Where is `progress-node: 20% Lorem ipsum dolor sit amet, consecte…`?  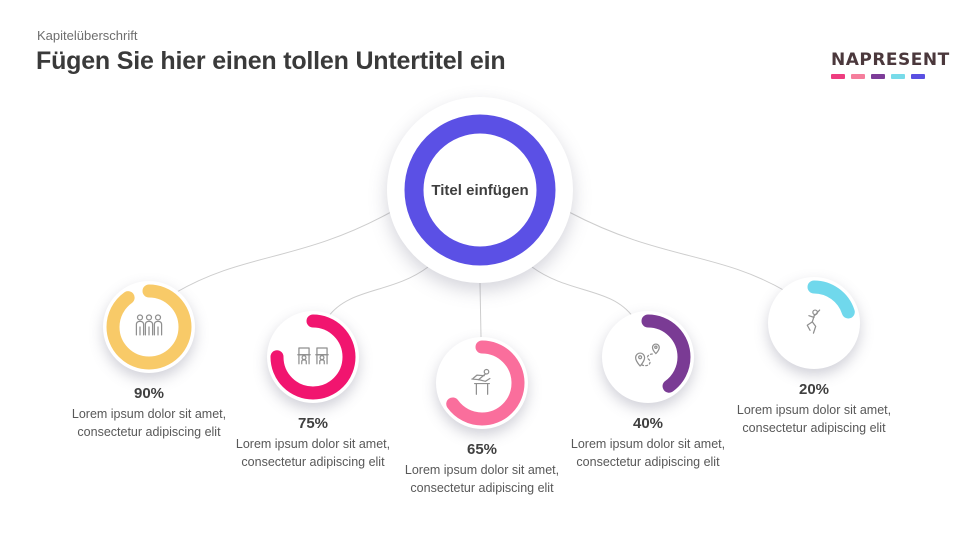 progress-node: 20% Lorem ipsum dolor sit amet, consecte… is located at coordinates (814, 357).